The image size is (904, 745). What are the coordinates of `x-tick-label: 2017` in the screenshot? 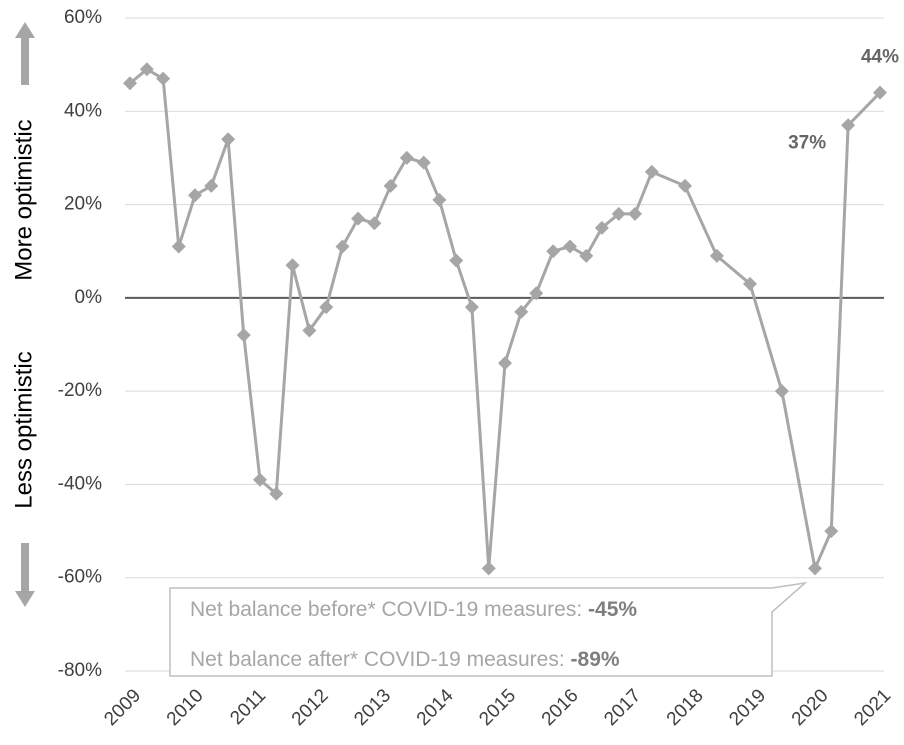 It's located at (622, 707).